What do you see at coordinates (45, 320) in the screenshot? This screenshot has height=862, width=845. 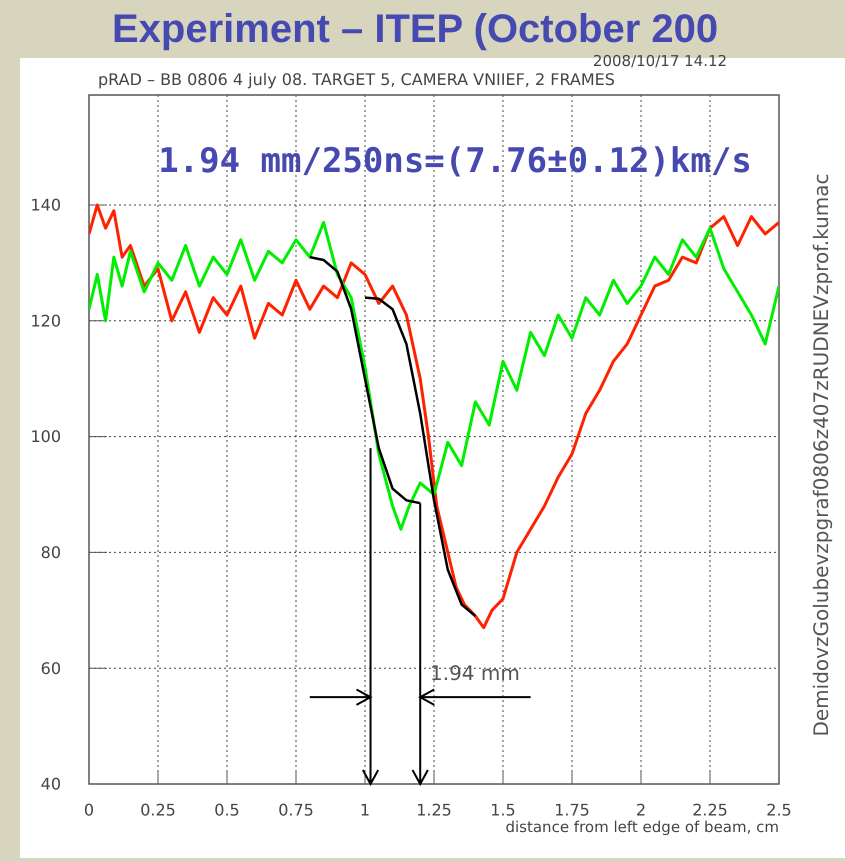 I see `y-tick-label: 120` at bounding box center [45, 320].